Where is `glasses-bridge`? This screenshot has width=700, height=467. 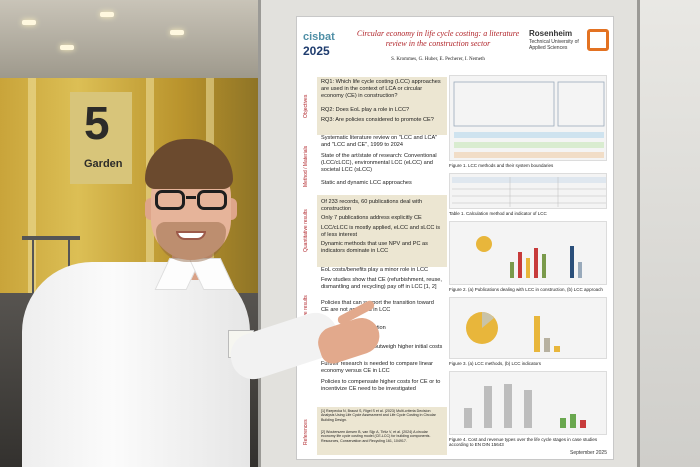
glasses-bridge is located at coordinates (191, 197).